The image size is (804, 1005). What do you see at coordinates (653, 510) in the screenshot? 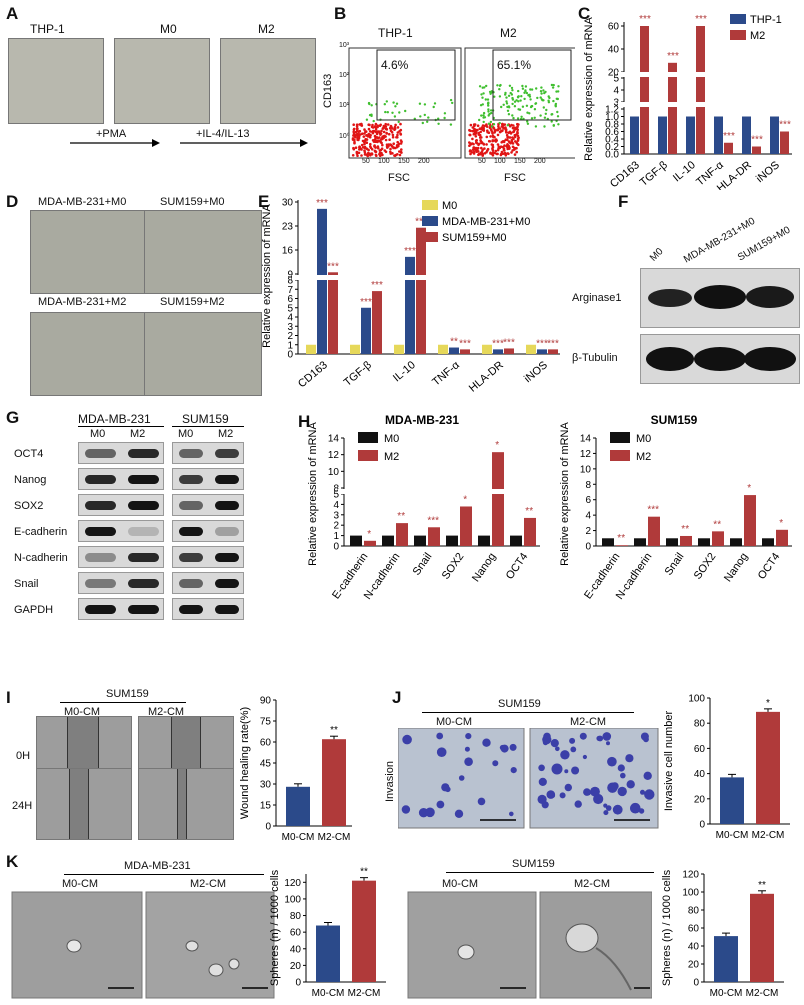
I see `h-sig: ***` at bounding box center [653, 510].